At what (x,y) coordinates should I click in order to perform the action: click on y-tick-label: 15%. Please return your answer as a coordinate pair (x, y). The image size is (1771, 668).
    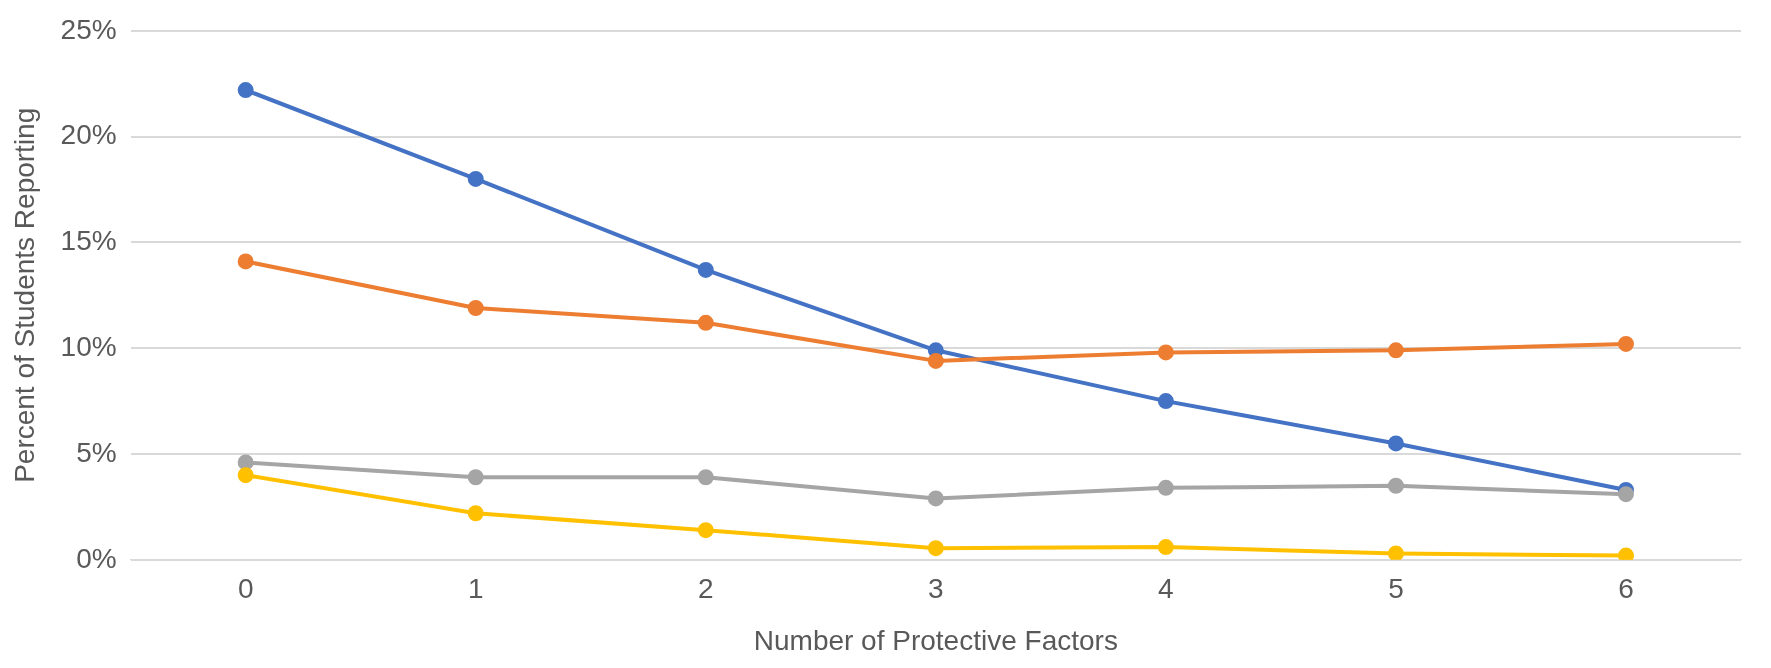
    Looking at the image, I should click on (88, 241).